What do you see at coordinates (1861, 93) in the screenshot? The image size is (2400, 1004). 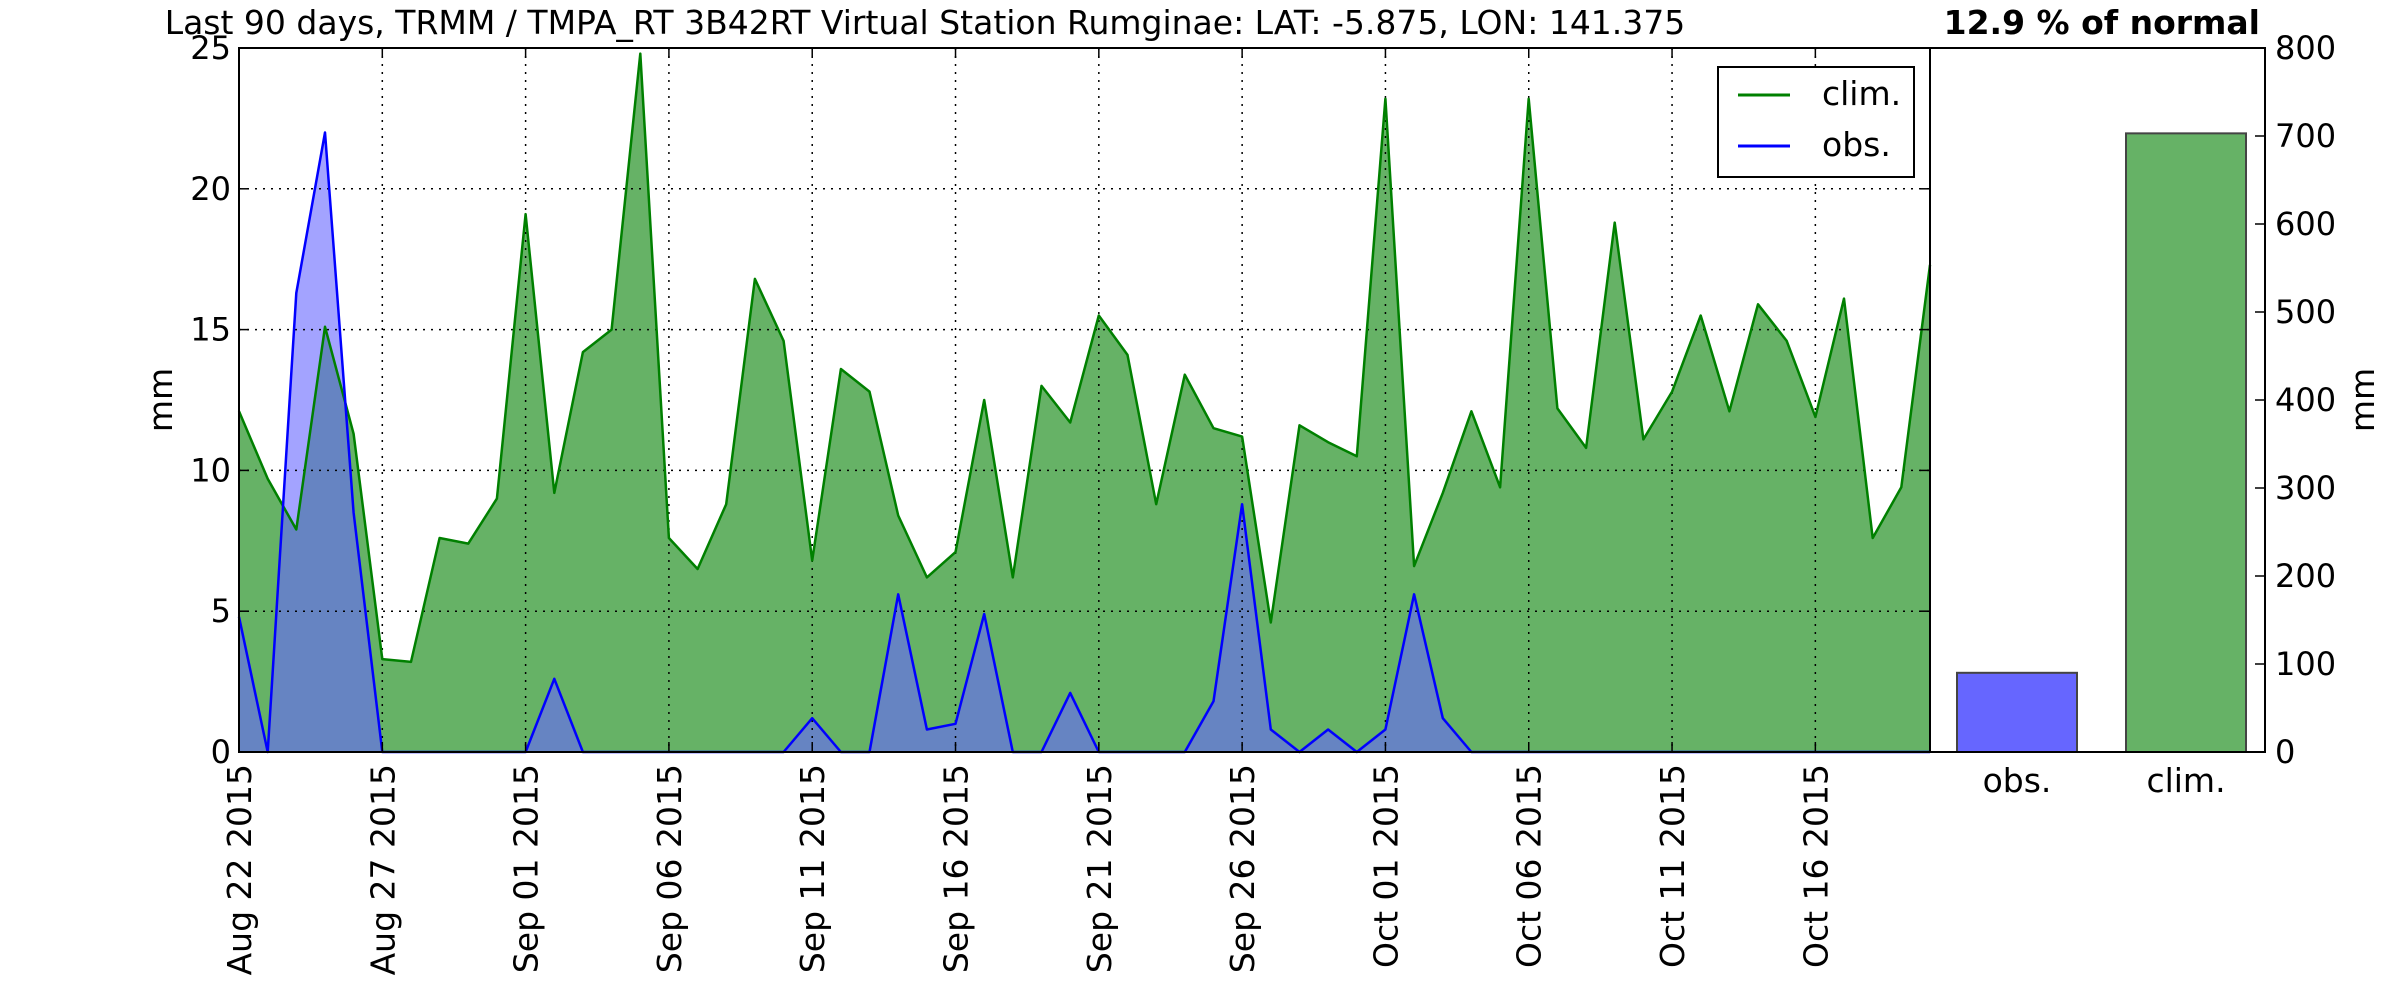 I see `legend-clim-label: clim.` at bounding box center [1861, 93].